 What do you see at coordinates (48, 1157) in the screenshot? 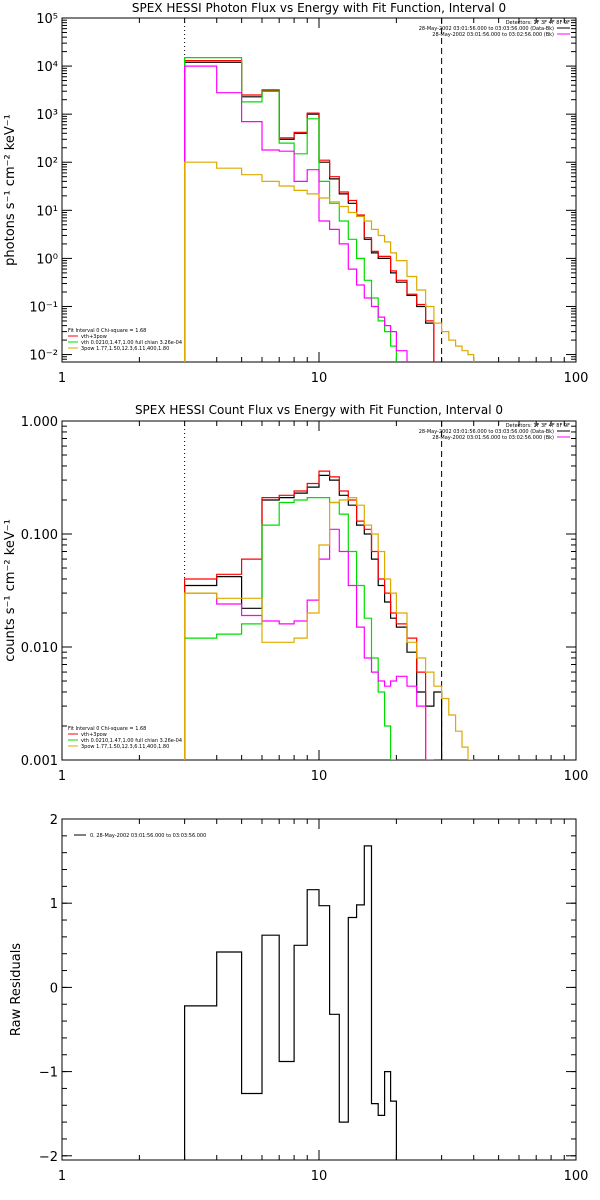
I see `y-tick-label: −2` at bounding box center [48, 1157].